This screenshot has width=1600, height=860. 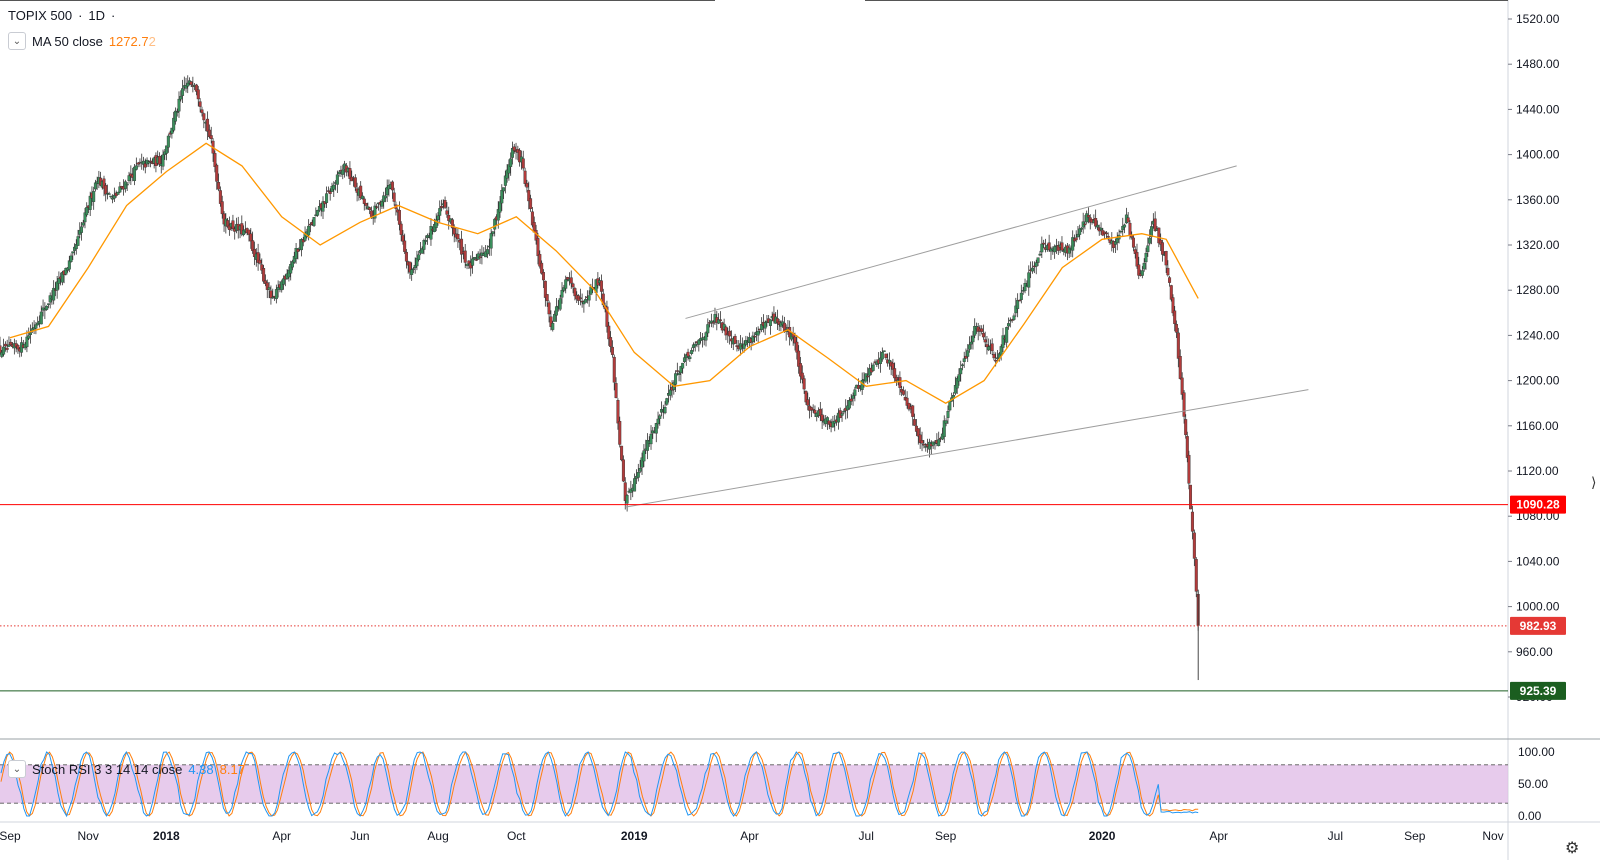 I want to click on time-tick-label: Aug, so click(x=437, y=836).